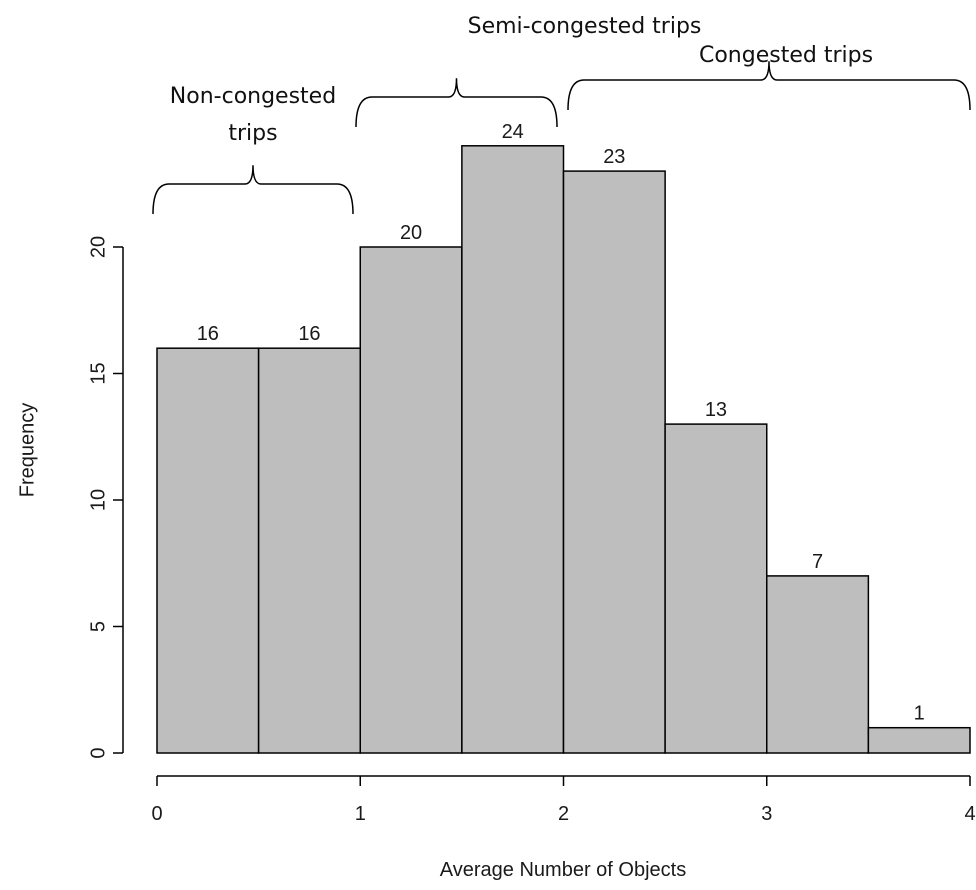 The image size is (976, 890). I want to click on x-axis-title: Average Number of Objects, so click(563, 870).